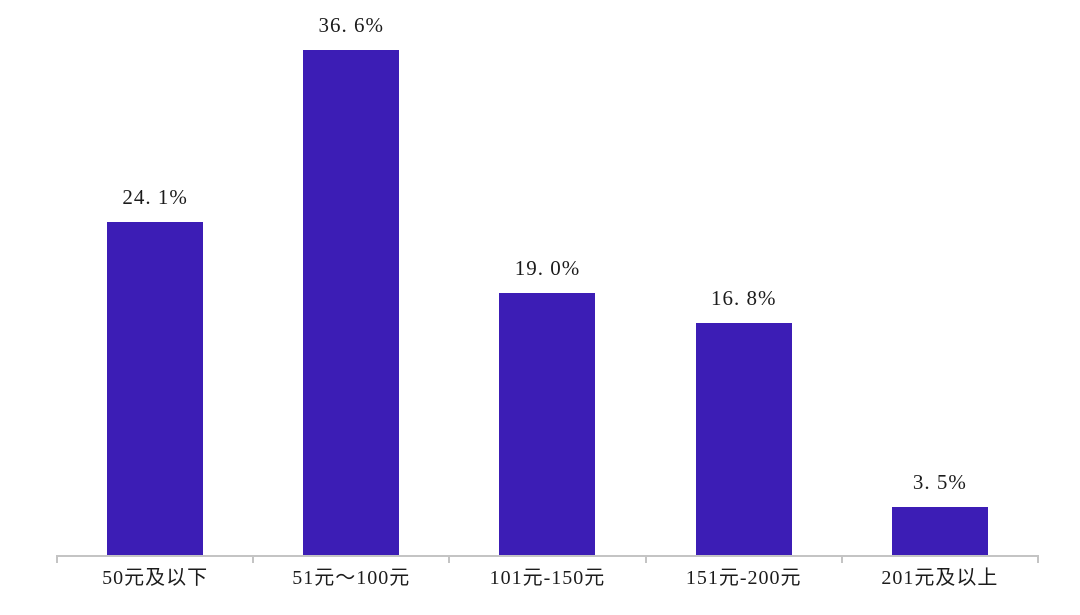 The image size is (1080, 615). What do you see at coordinates (155, 197) in the screenshot?
I see `bar-value-label: 24. 1%` at bounding box center [155, 197].